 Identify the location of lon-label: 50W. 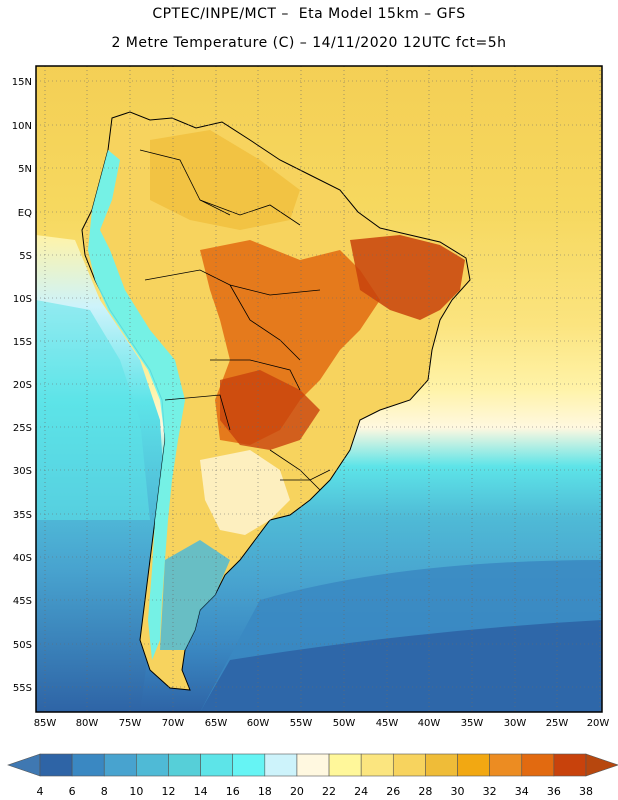
(344, 723).